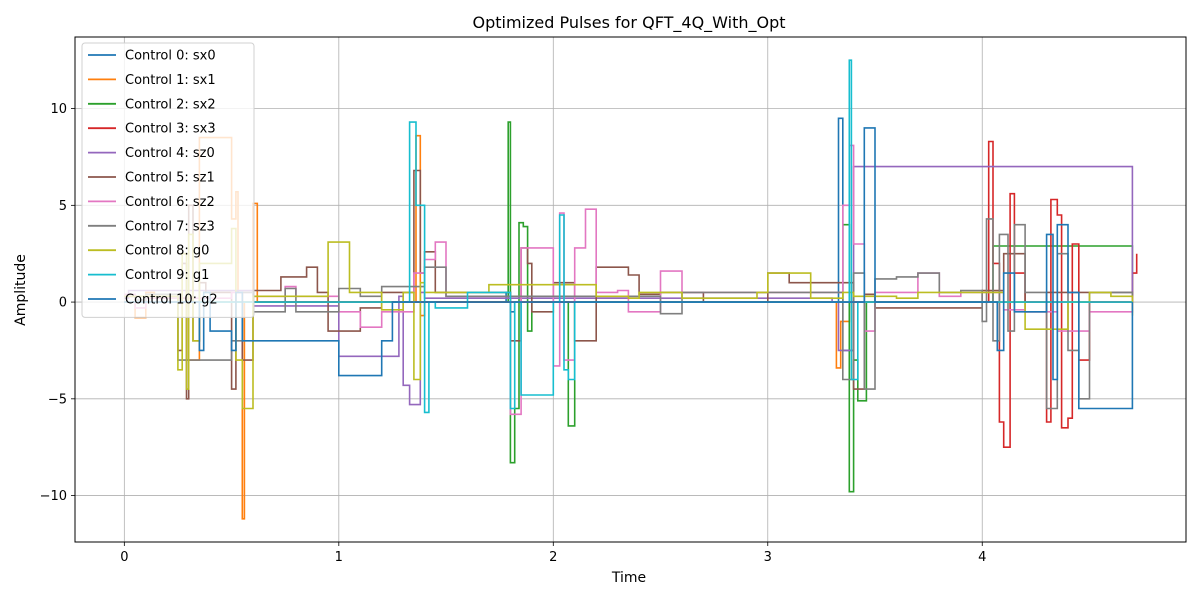 Image resolution: width=1200 pixels, height=600 pixels. I want to click on y-tick-label: 0, so click(63, 303).